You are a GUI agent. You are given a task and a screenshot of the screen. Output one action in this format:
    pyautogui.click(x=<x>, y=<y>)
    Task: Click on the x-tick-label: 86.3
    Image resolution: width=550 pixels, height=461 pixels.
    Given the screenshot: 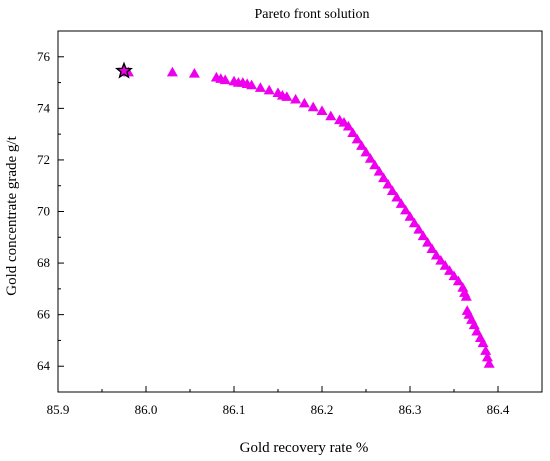 What is the action you would take?
    pyautogui.click(x=410, y=409)
    